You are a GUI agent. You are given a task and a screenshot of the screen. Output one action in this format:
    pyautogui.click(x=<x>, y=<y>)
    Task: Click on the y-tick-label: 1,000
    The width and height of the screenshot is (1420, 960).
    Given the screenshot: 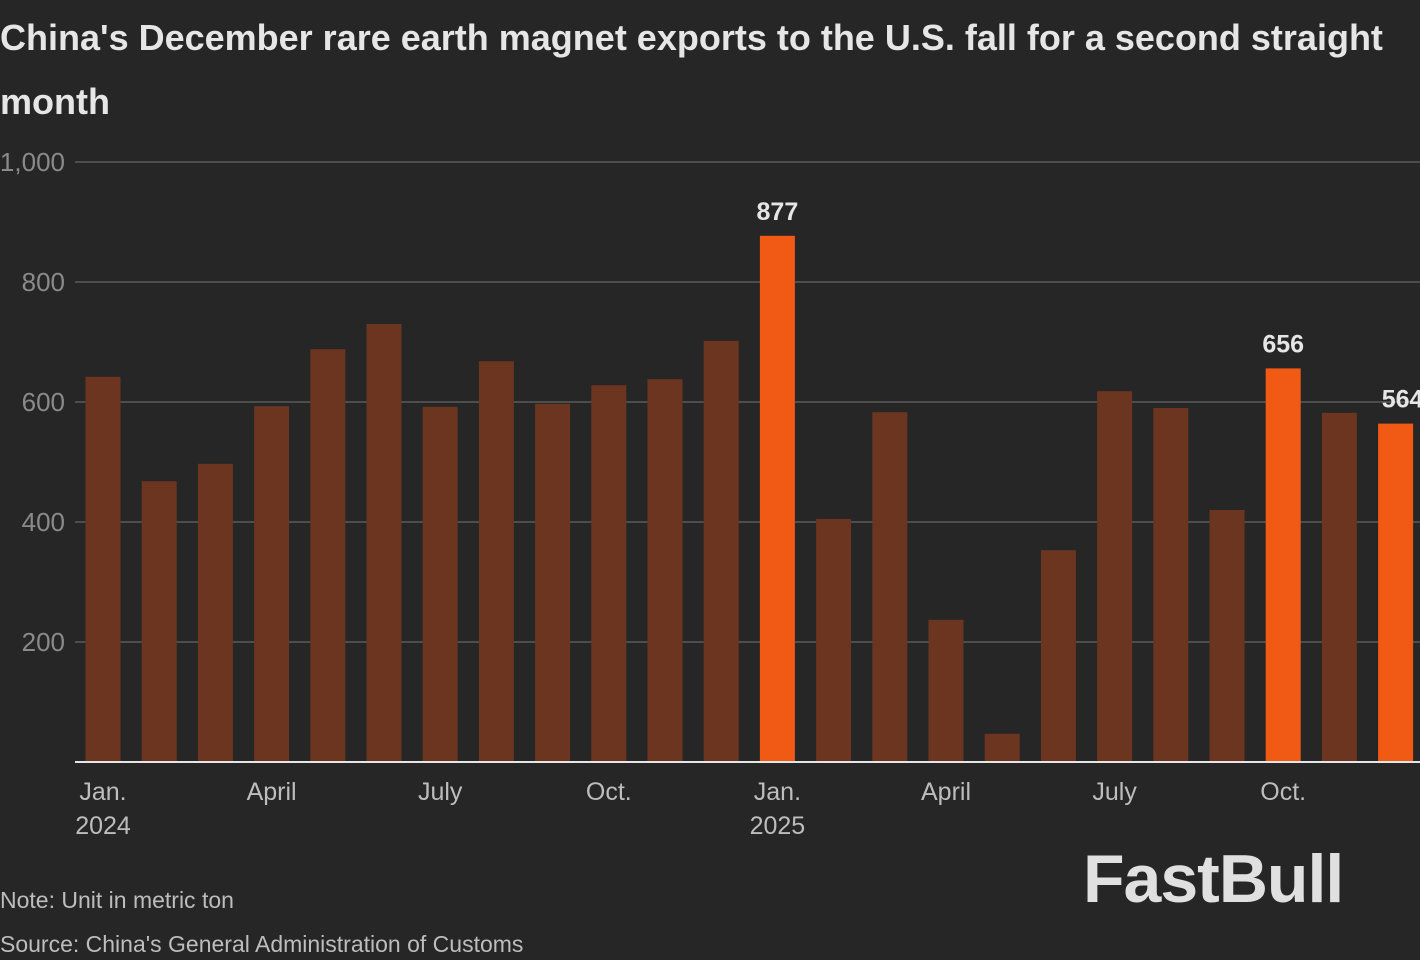 What is the action you would take?
    pyautogui.click(x=32, y=162)
    